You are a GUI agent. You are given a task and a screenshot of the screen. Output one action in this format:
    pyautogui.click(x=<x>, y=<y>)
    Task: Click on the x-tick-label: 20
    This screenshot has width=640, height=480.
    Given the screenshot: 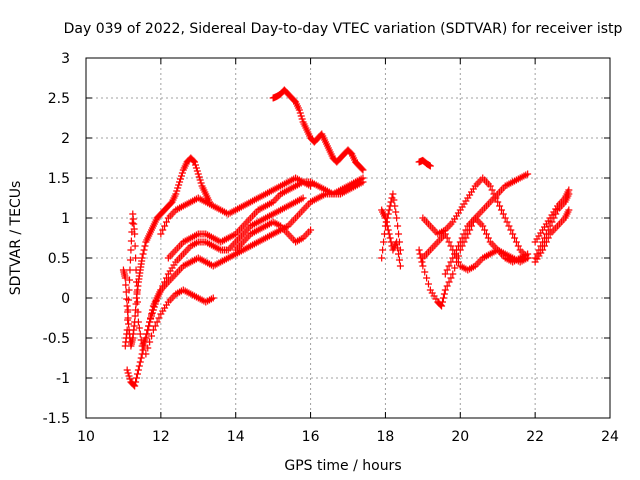 What is the action you would take?
    pyautogui.click(x=460, y=437)
    